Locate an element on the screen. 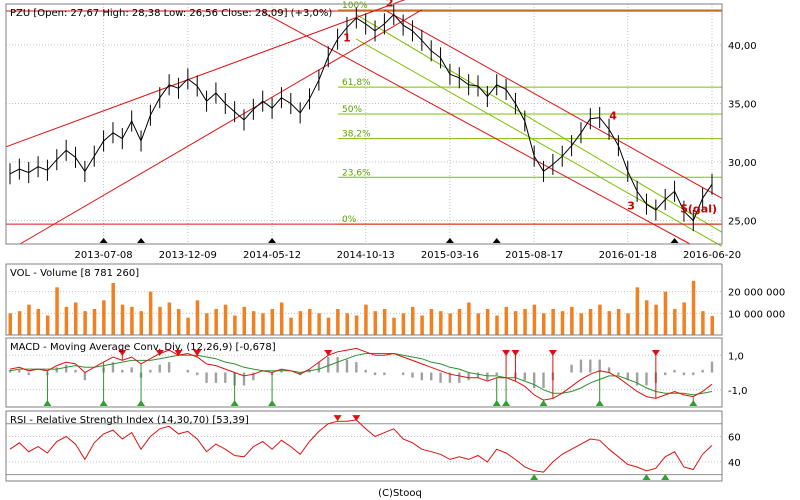 This screenshot has height=500, width=800. fib-label-5: 0% is located at coordinates (349, 220).